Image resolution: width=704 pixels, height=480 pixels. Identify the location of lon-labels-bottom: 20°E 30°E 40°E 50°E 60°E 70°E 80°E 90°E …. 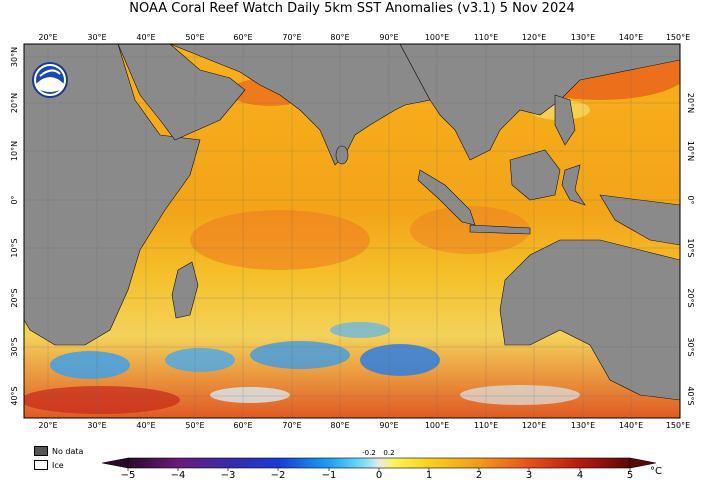
(364, 425).